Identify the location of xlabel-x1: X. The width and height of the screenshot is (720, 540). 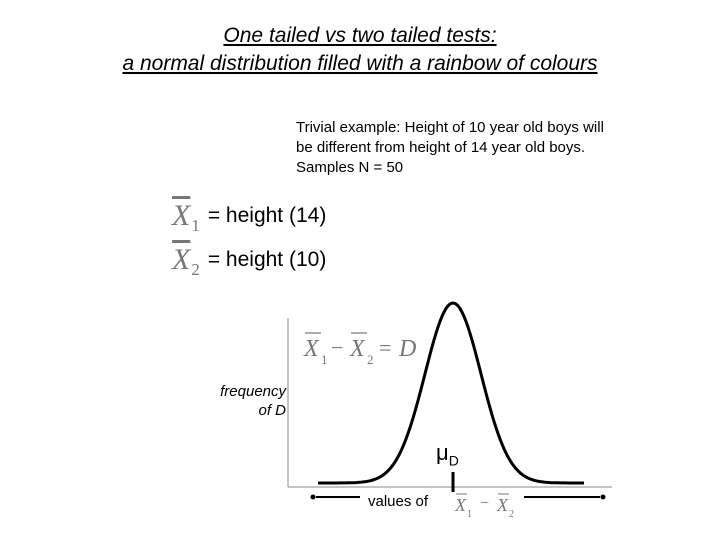
(460, 505).